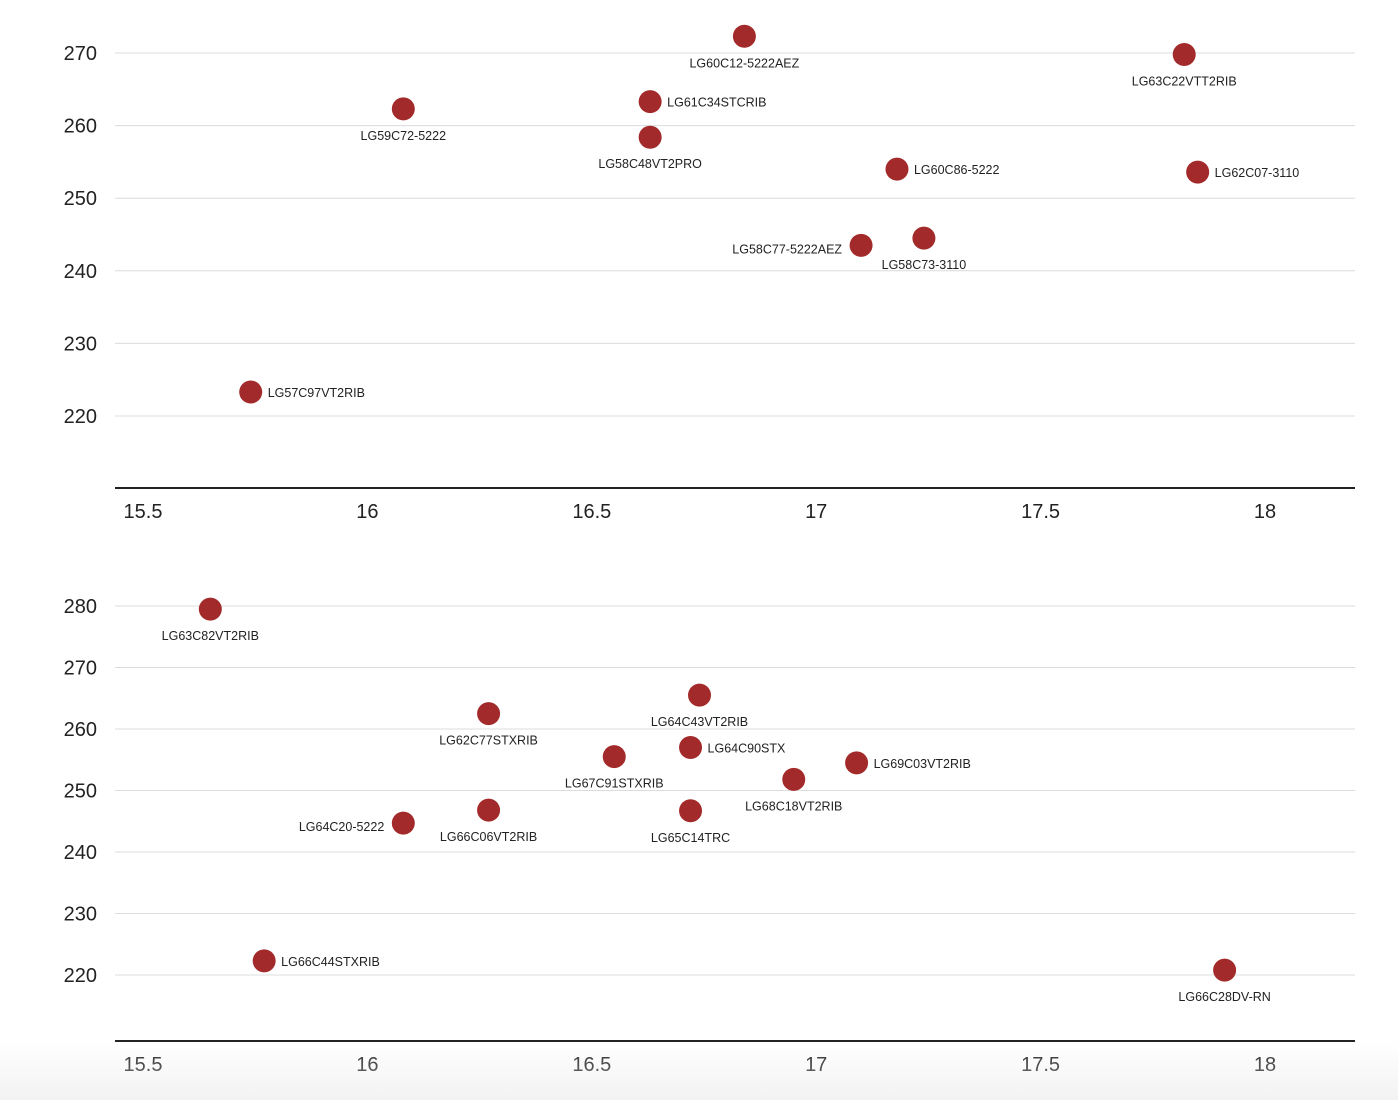 This screenshot has height=1100, width=1398. Describe the element at coordinates (922, 764) in the screenshot. I see `point-label: LG69C03VT2RIB` at that location.